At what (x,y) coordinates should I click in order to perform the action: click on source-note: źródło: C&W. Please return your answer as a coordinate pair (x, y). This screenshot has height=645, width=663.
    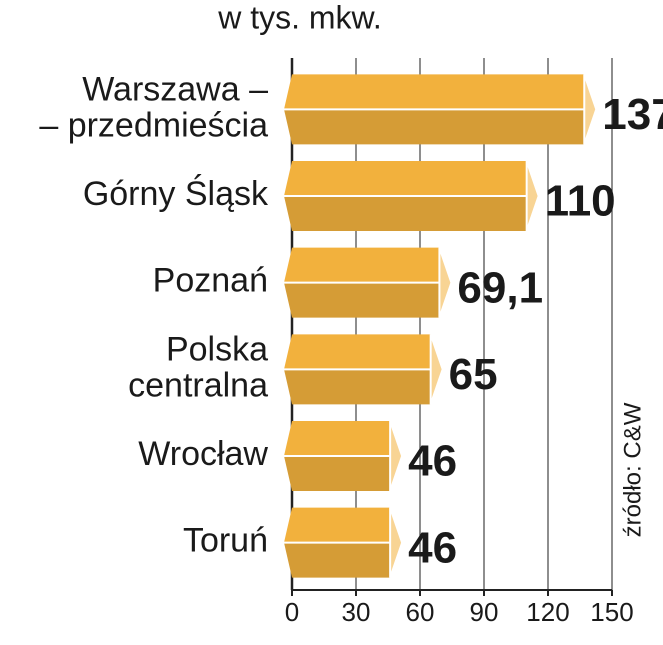
    Looking at the image, I should click on (632, 469).